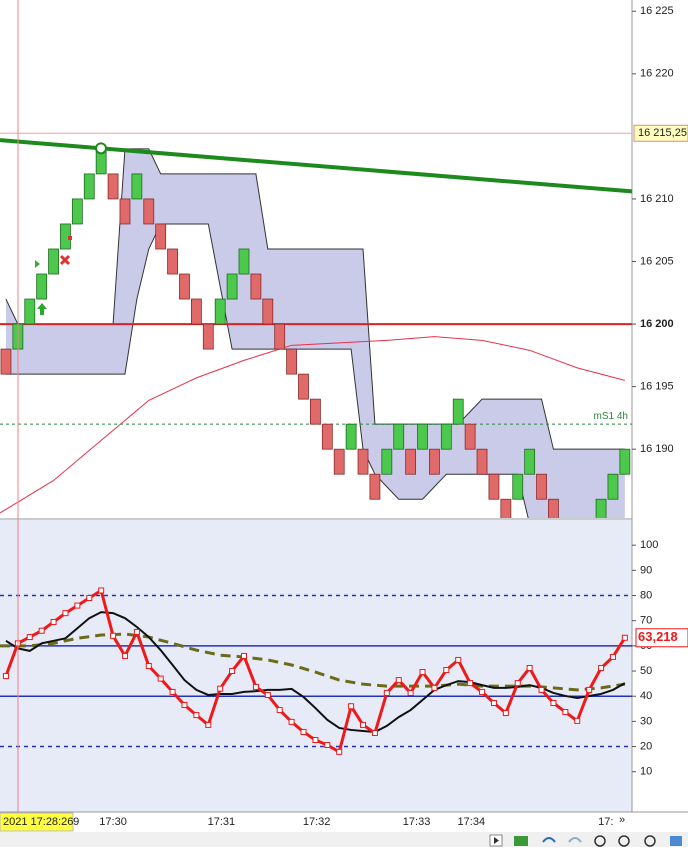 The image size is (688, 852). Describe the element at coordinates (657, 261) in the screenshot. I see `y-tick-label: 16 205` at that location.